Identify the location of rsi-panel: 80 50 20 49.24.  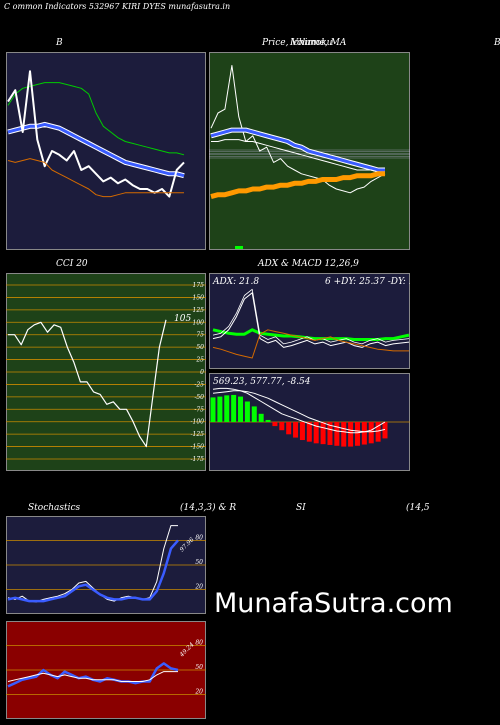
(106, 670).